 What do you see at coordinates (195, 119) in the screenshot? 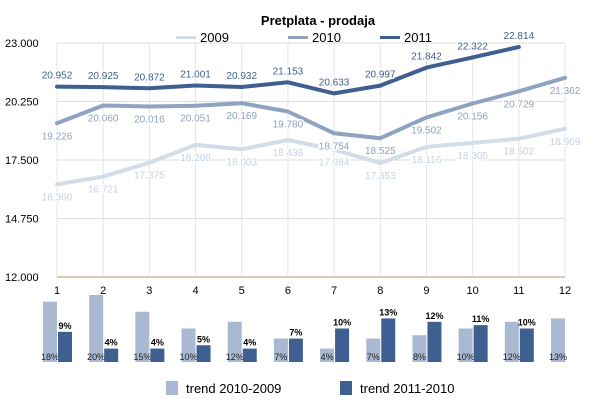
I see `data-label-2010: 20.051` at bounding box center [195, 119].